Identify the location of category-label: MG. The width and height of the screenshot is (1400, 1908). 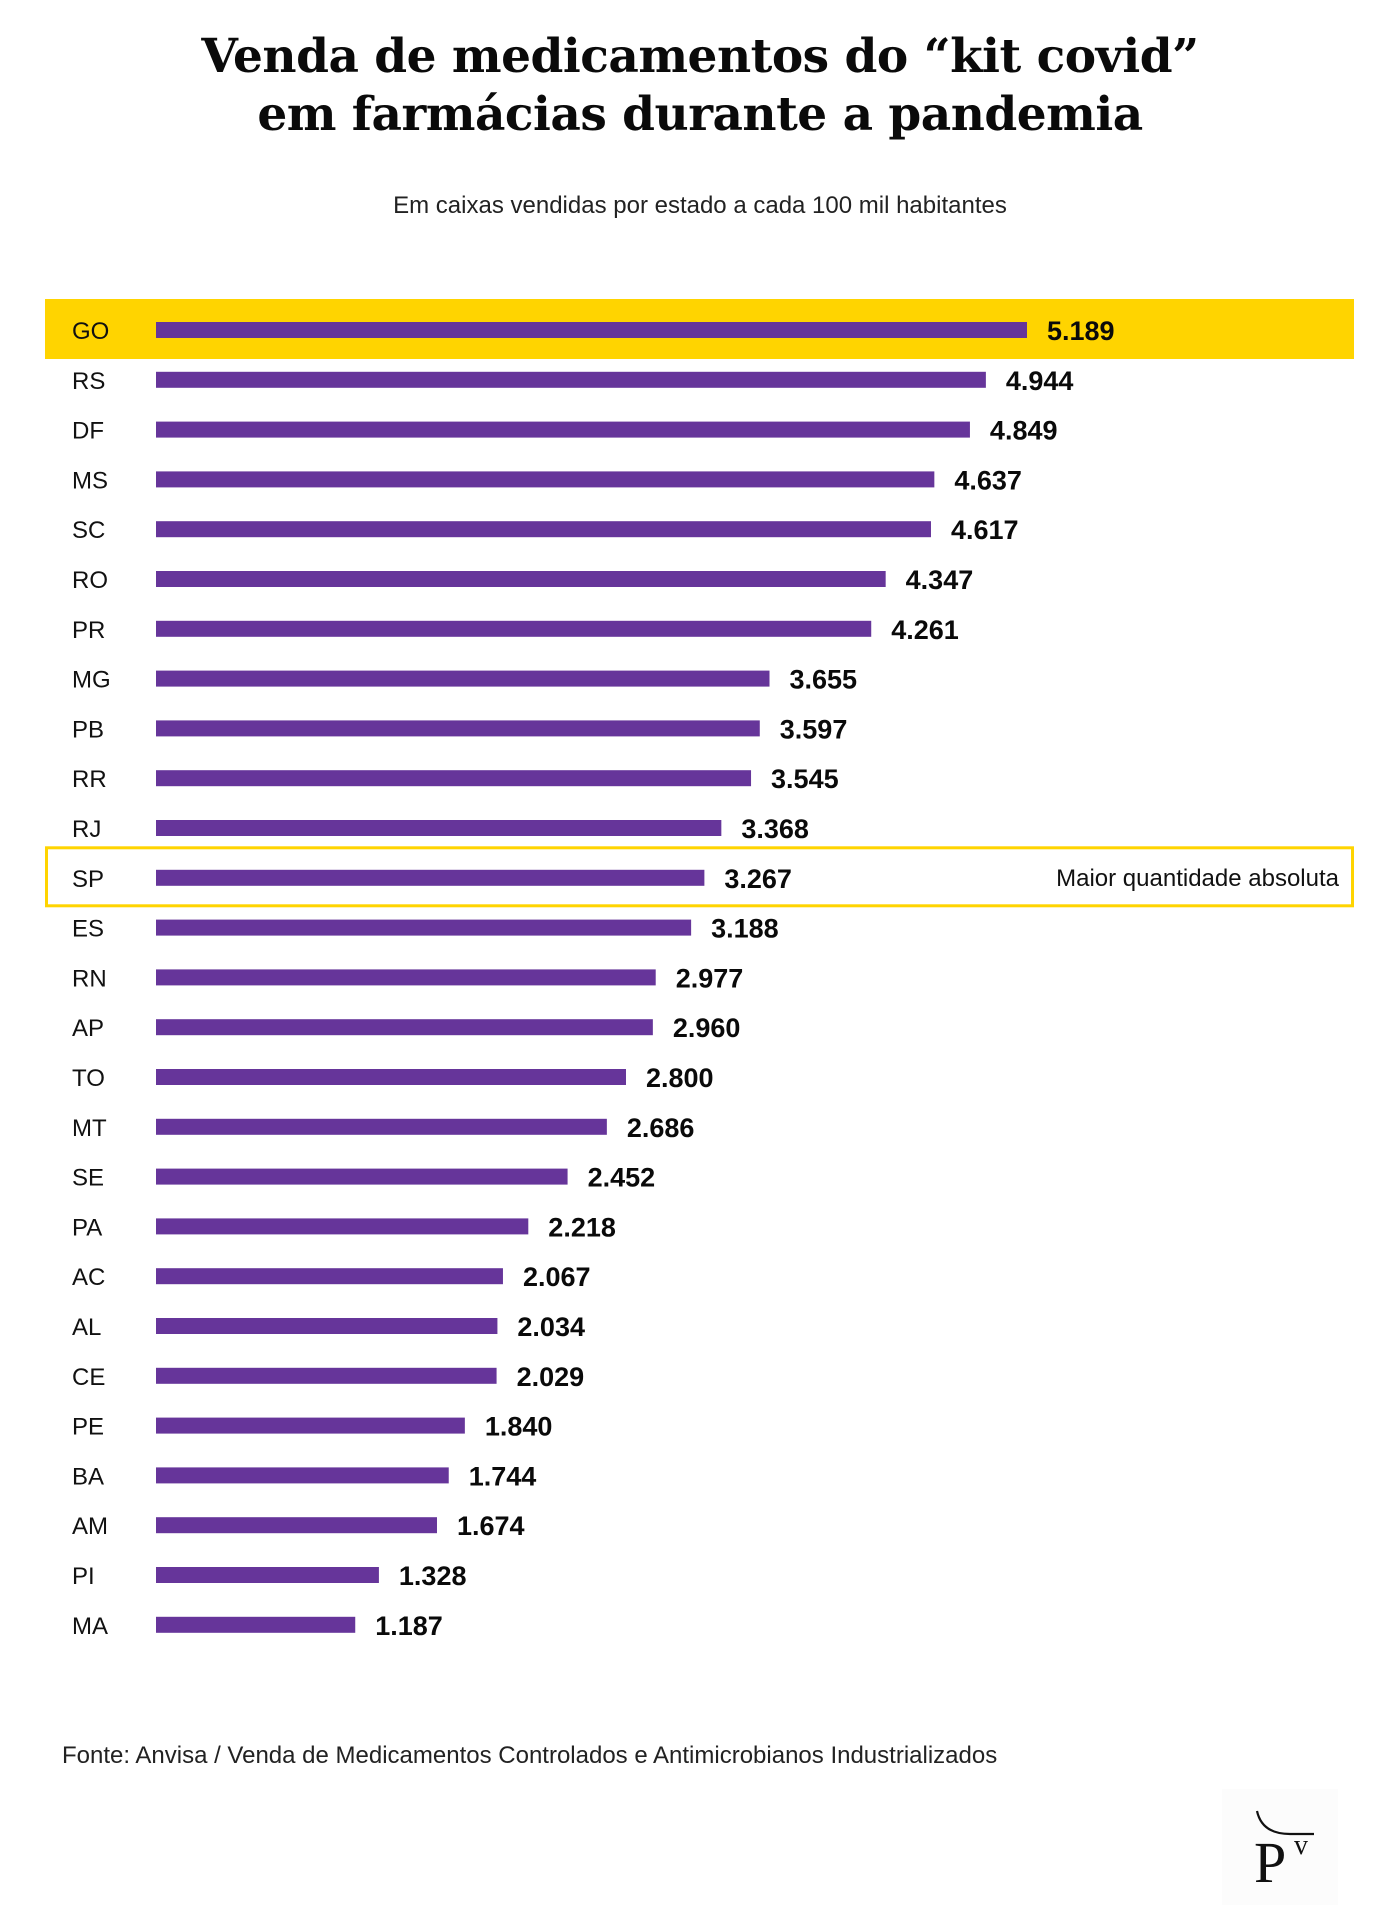
(91, 680).